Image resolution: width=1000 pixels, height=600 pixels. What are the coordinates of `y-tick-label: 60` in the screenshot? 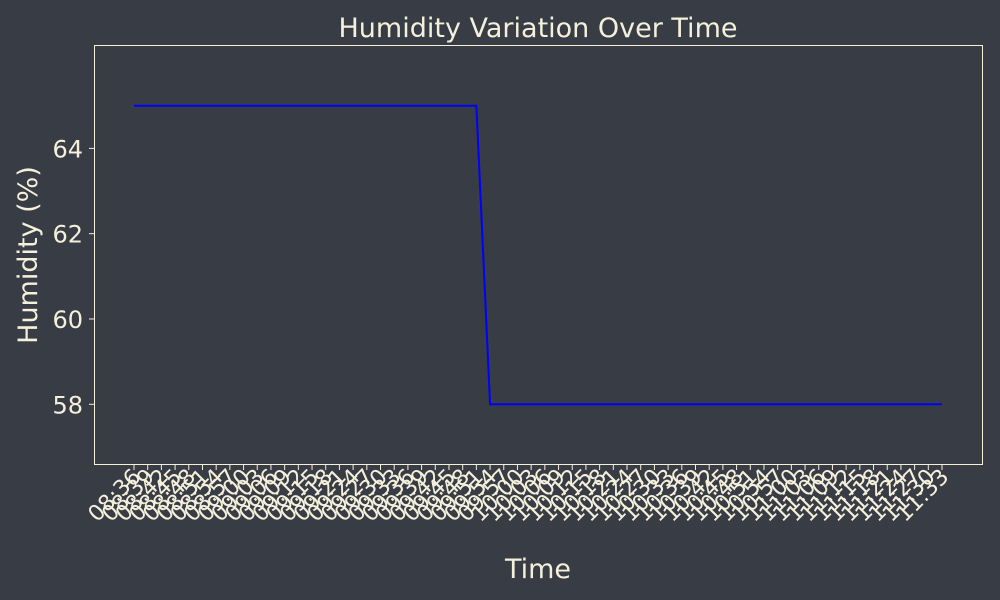 It's located at (67, 320).